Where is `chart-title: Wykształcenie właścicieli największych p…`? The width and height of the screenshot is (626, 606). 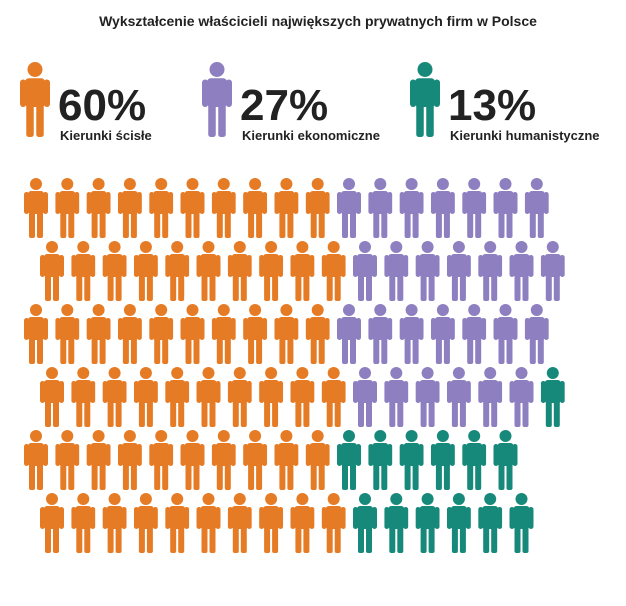 chart-title: Wykształcenie właścicieli największych p… is located at coordinates (318, 21).